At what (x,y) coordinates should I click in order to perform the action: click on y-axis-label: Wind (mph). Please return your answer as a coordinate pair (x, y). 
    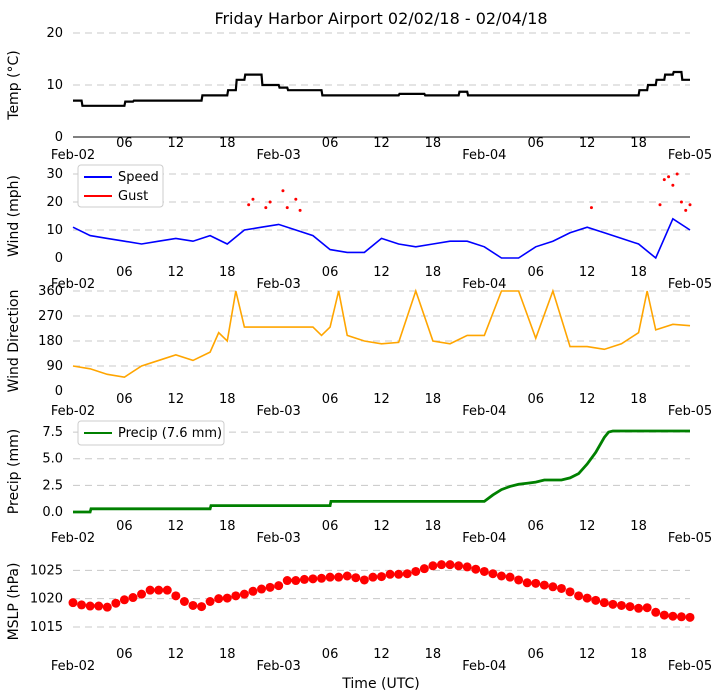
    Looking at the image, I should click on (14, 216).